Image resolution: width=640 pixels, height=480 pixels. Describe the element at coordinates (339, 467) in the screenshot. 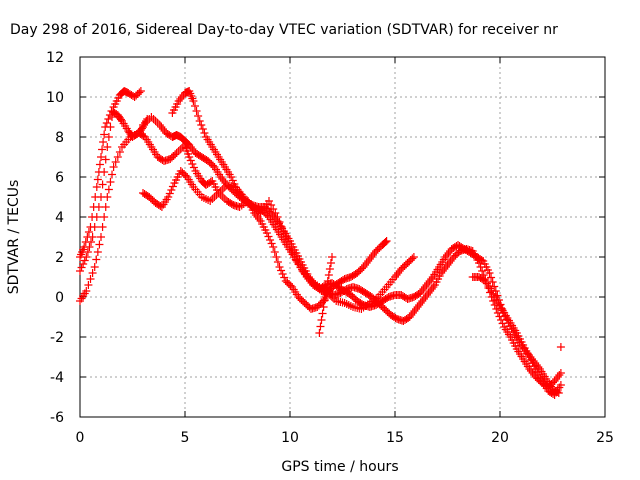

I see `x-axis-label: GPS time / hours` at that location.